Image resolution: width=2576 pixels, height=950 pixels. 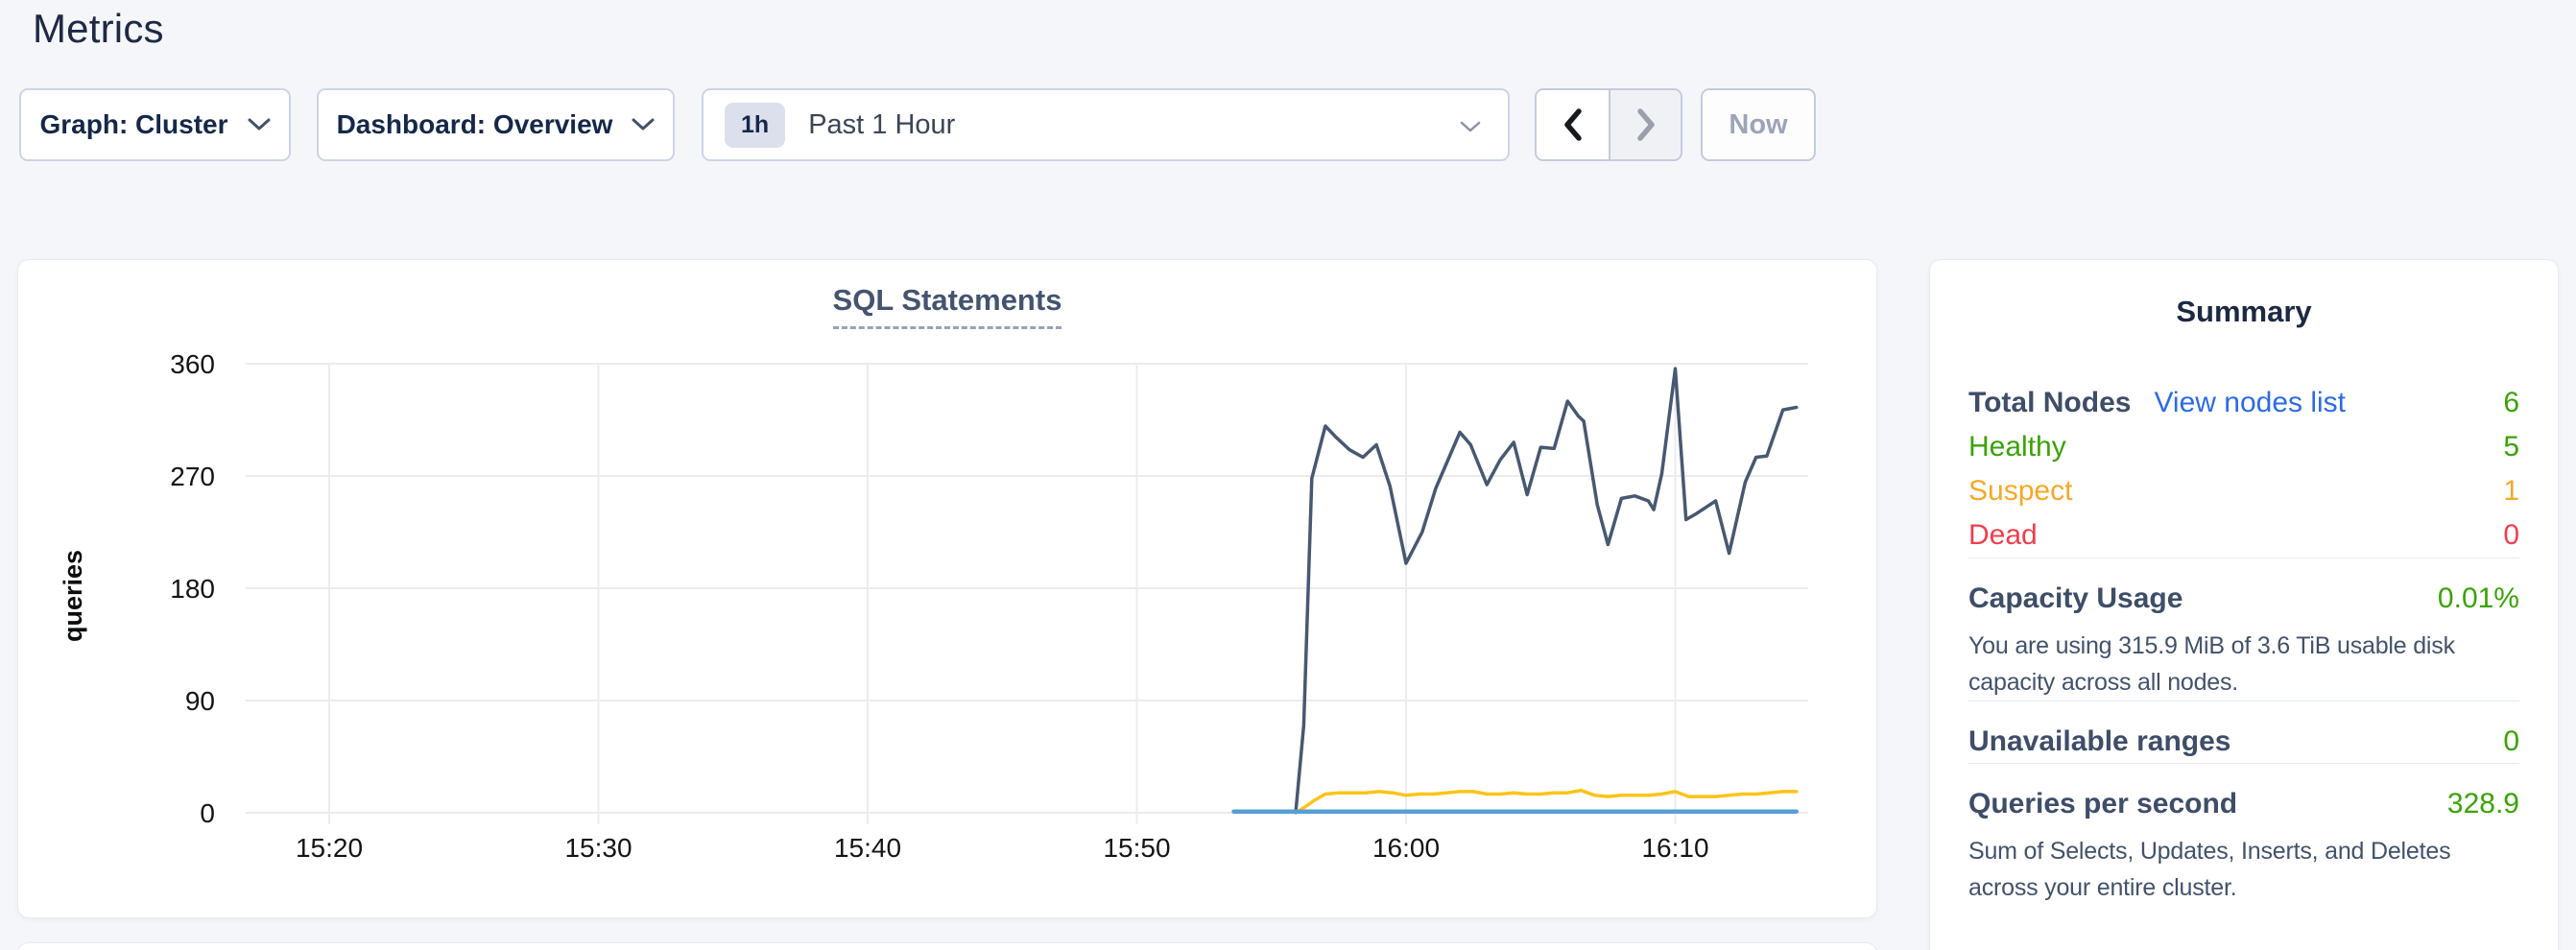 I want to click on total-nodes-value: 6, so click(x=2511, y=402).